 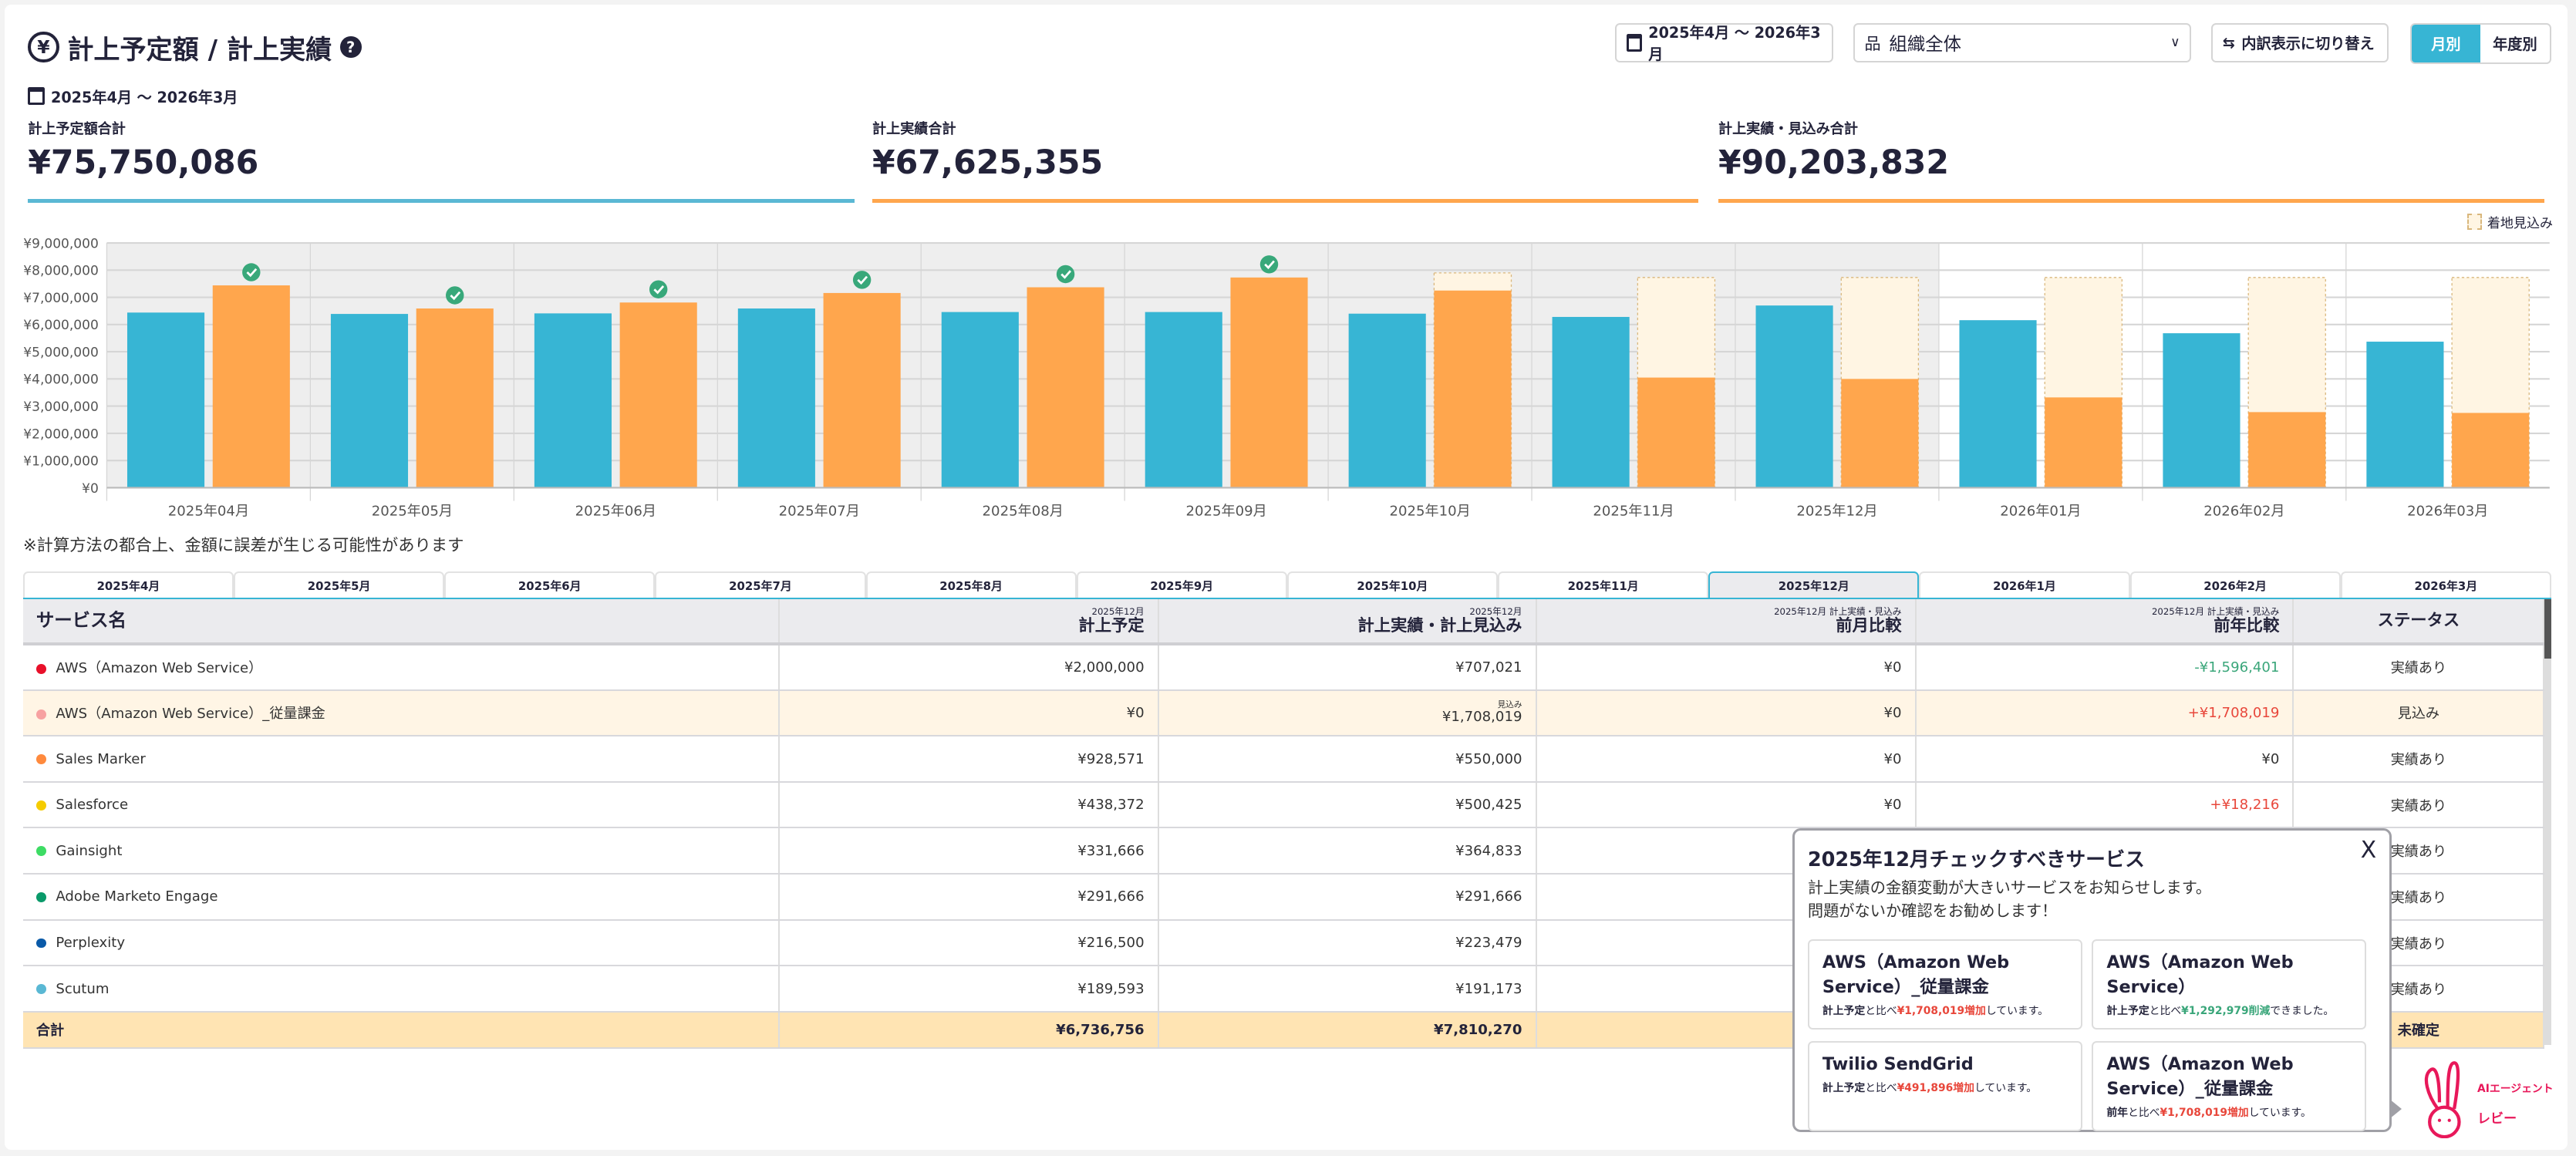 I want to click on tab-month: 2025年10月, so click(x=1392, y=584).